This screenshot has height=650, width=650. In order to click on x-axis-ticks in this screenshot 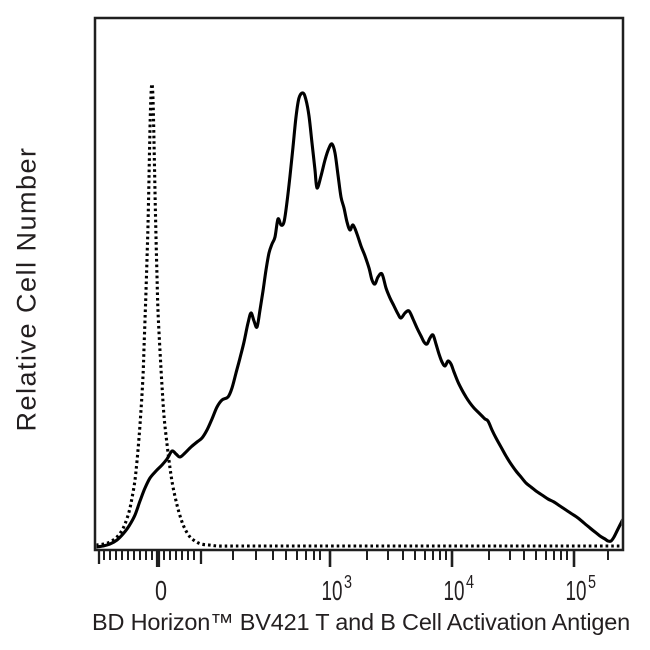, I will do `click(353, 559)`.